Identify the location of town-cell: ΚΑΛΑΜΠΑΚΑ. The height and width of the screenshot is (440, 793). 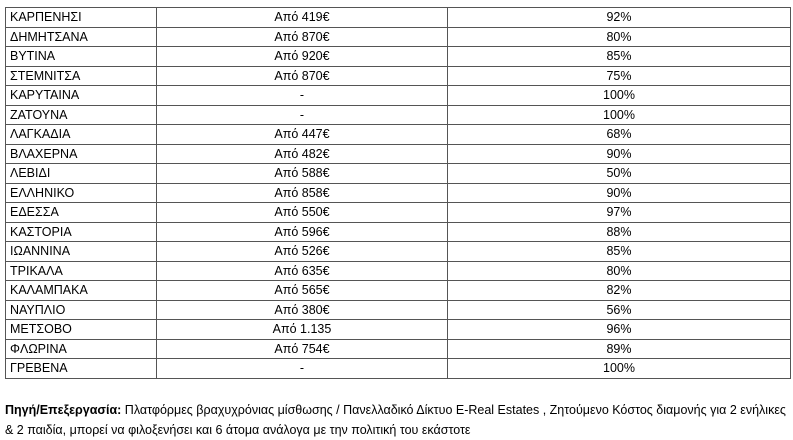
(81, 290).